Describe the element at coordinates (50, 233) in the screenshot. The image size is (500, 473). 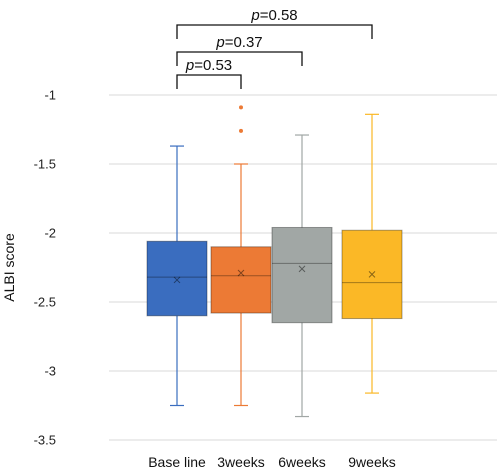
I see `y-tick-label: -2` at that location.